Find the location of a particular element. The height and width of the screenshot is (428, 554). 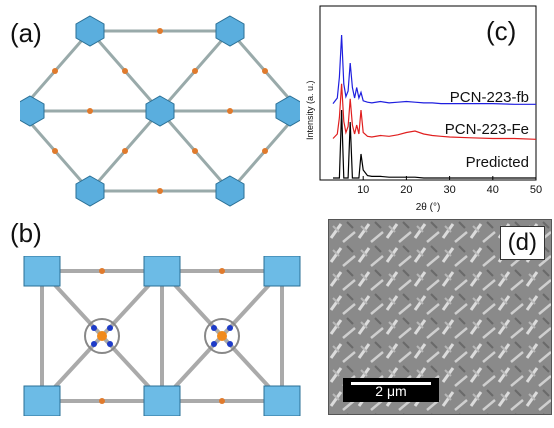

panel-label-a: (a) is located at coordinates (26, 33).